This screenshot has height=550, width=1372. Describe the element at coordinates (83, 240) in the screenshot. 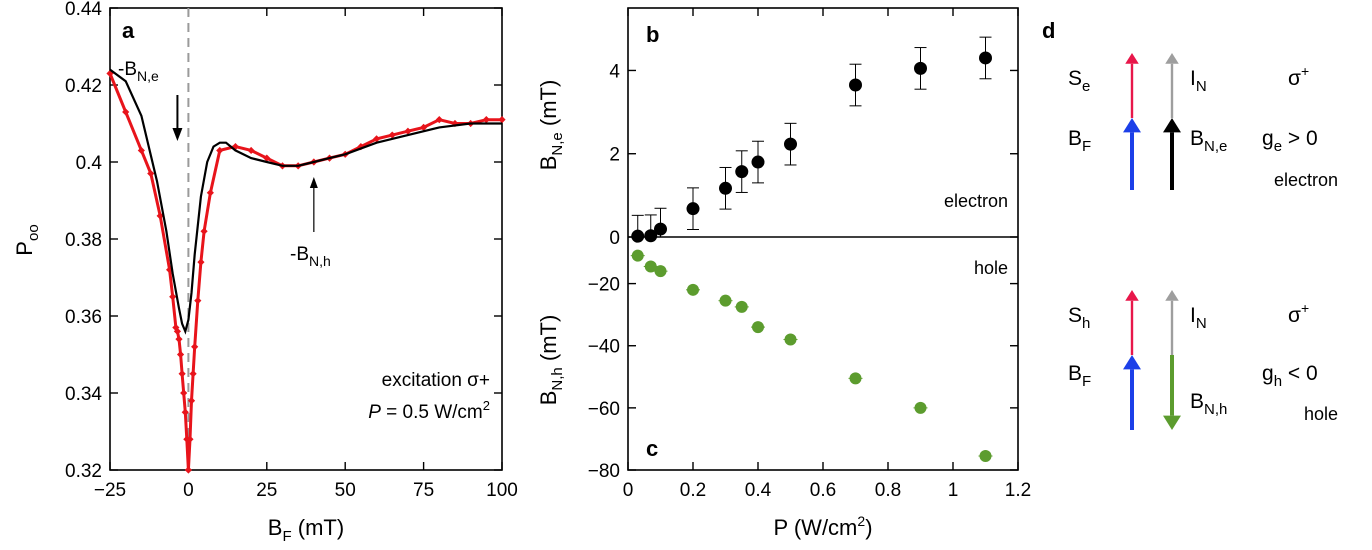

I see `y-tick-label: 0.38` at that location.